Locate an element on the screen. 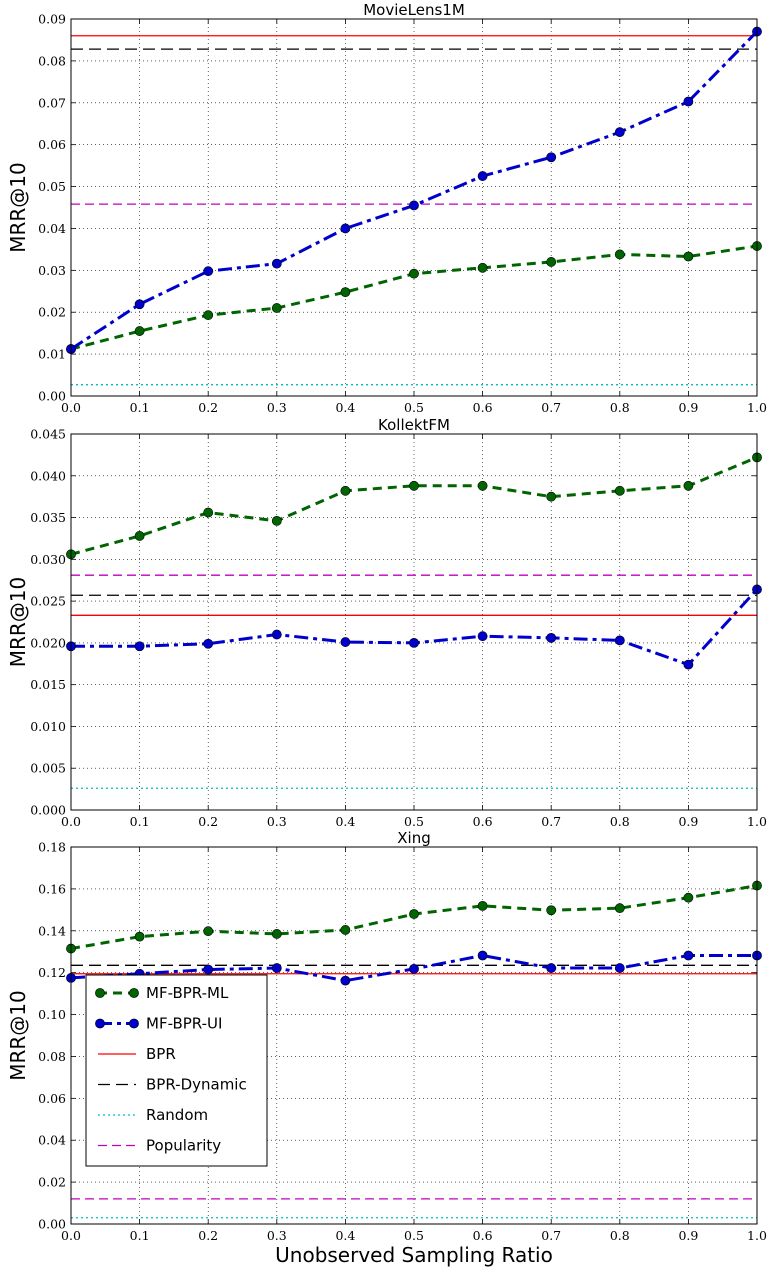 This screenshot has width=770, height=1273. x-axis-label: Unobserved Sampling Ratio is located at coordinates (414, 1255).